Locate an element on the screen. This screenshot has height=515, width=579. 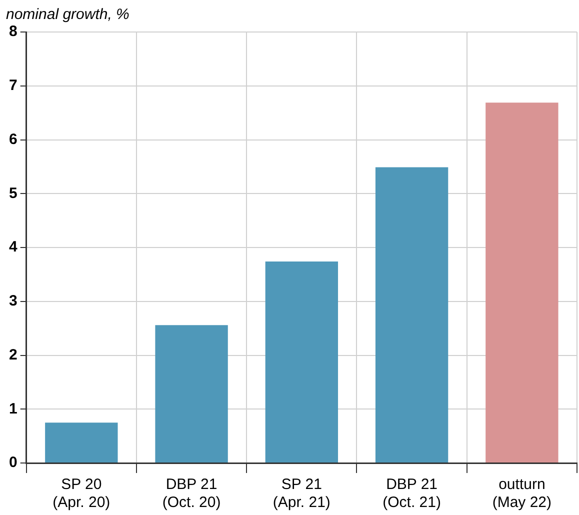
y-tick-label: 0 is located at coordinates (13, 463).